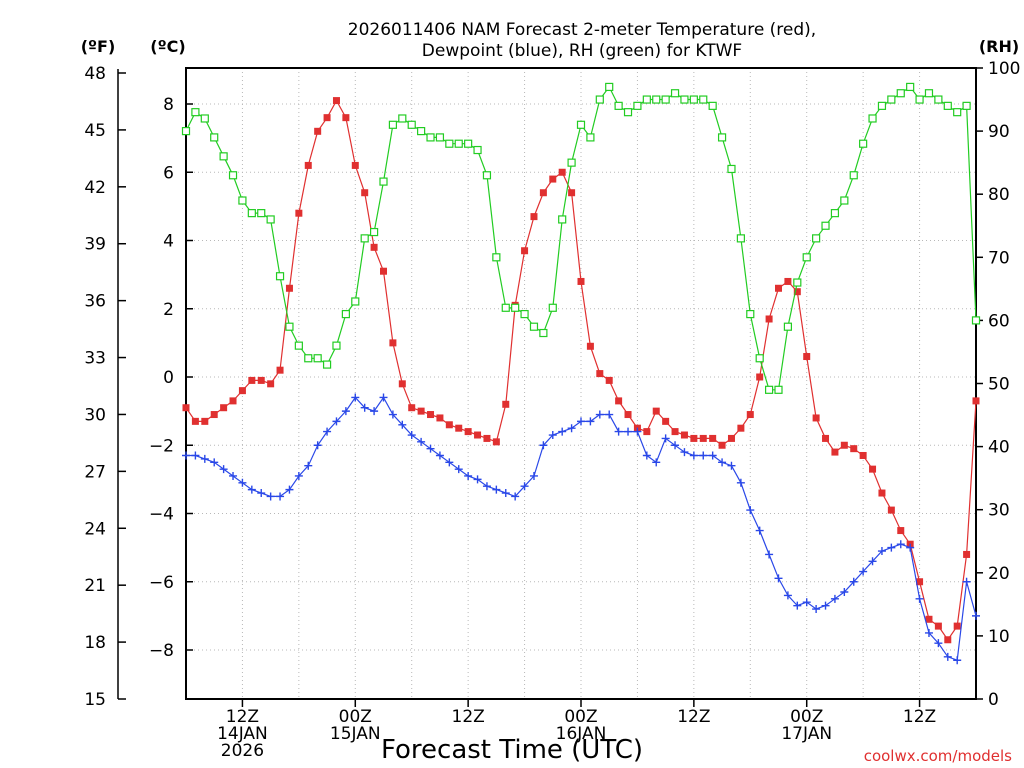 The width and height of the screenshot is (1024, 768). Describe the element at coordinates (95, 586) in the screenshot. I see `fahrenheit-tick-label: 21` at that location.